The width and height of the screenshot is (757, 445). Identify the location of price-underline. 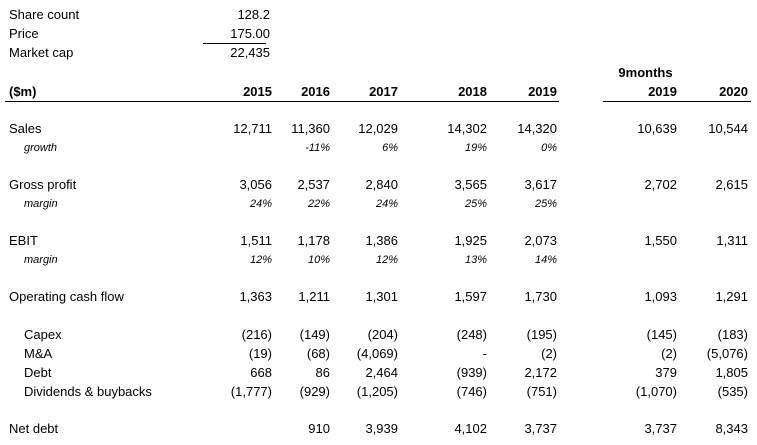
(234, 43).